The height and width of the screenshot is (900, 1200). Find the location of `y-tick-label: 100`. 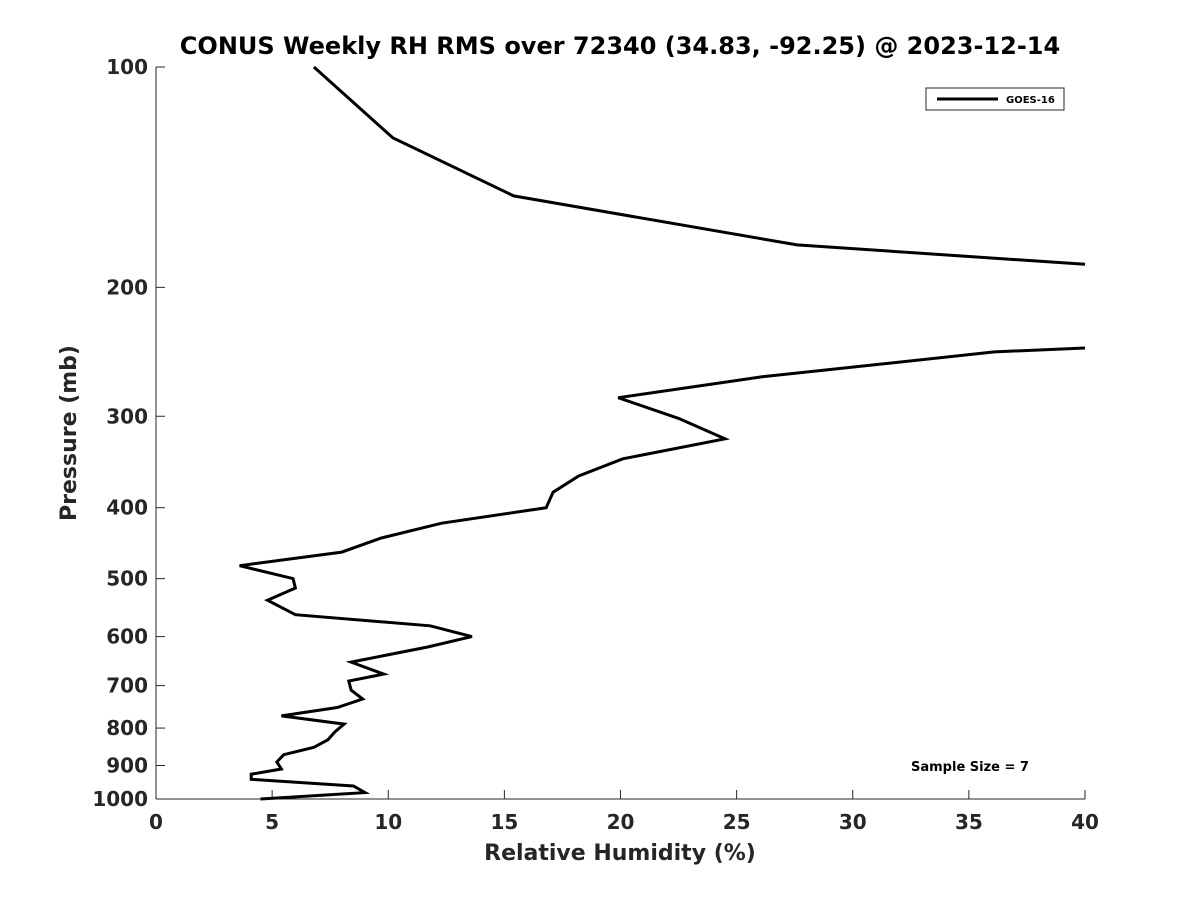

y-tick-label: 100 is located at coordinates (127, 67).